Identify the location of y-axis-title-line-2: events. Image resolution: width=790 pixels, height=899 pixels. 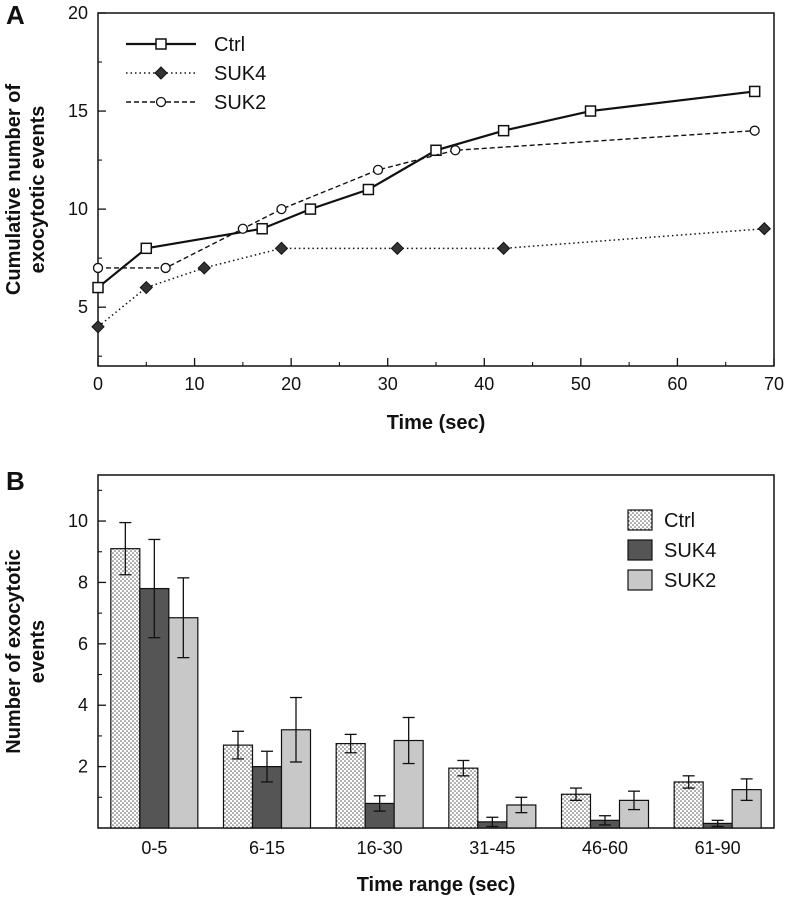
(38, 651).